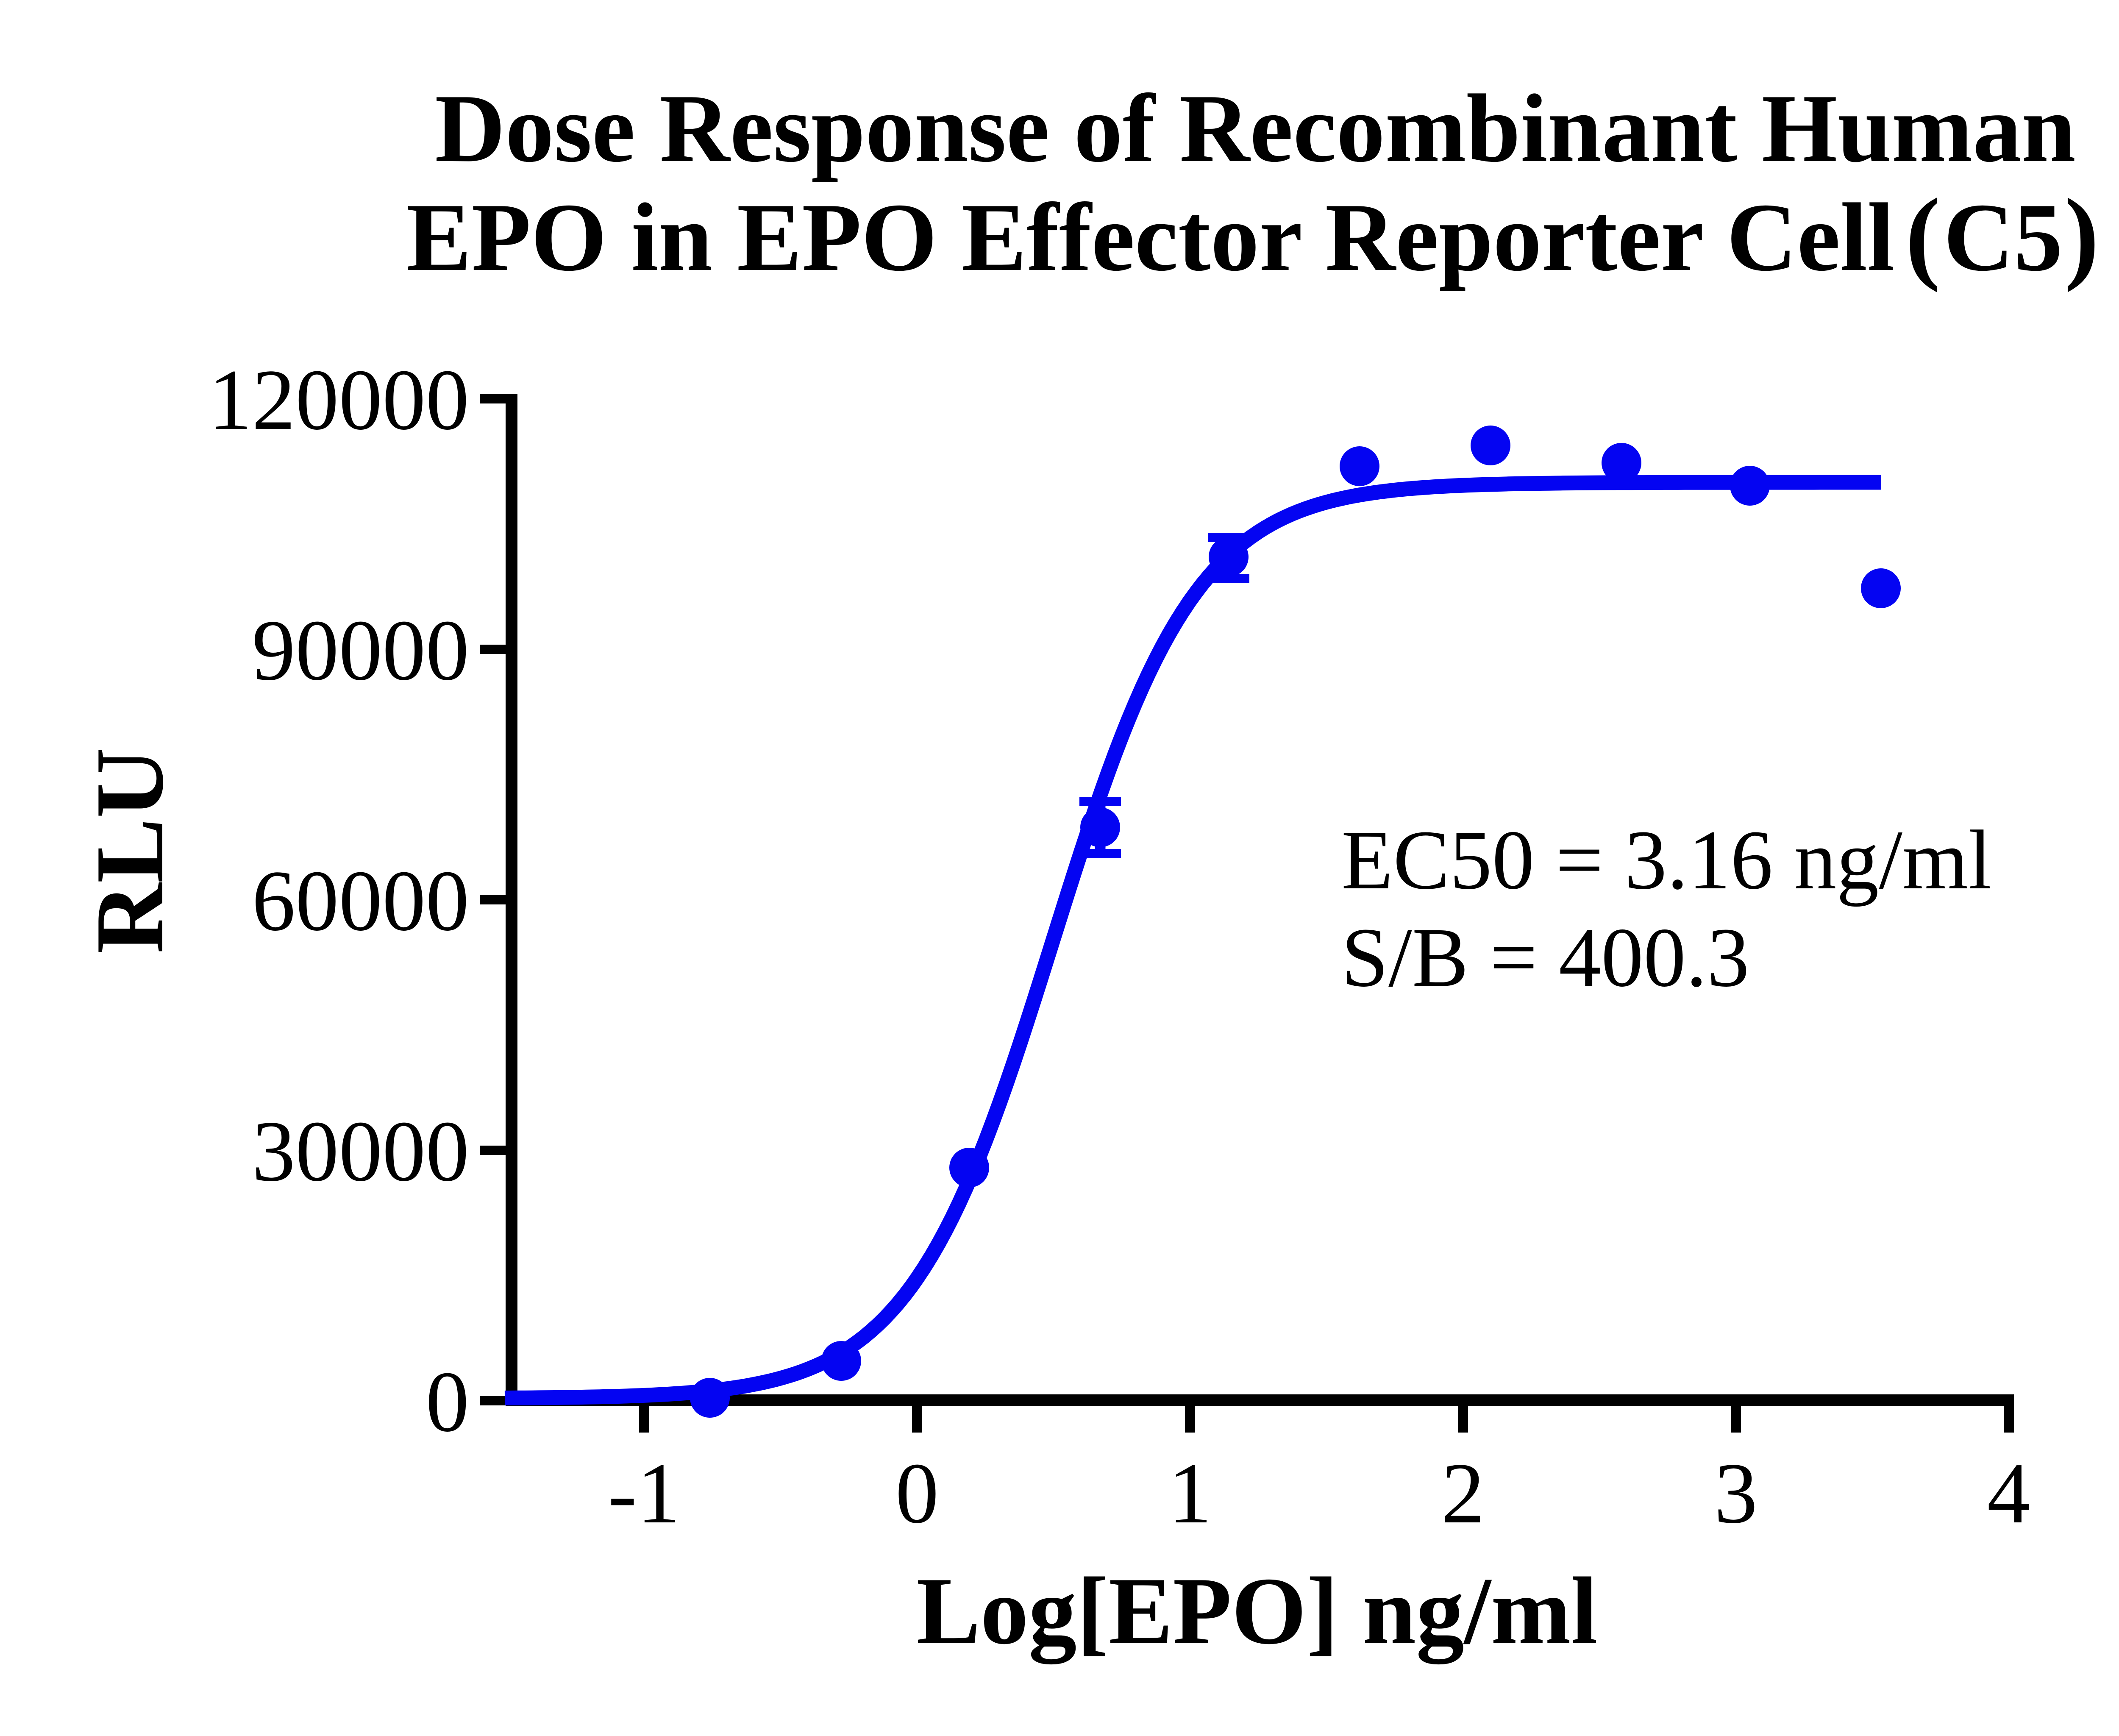 The height and width of the screenshot is (1736, 2119). Describe the element at coordinates (1190, 1493) in the screenshot. I see `svg-text: 1` at that location.